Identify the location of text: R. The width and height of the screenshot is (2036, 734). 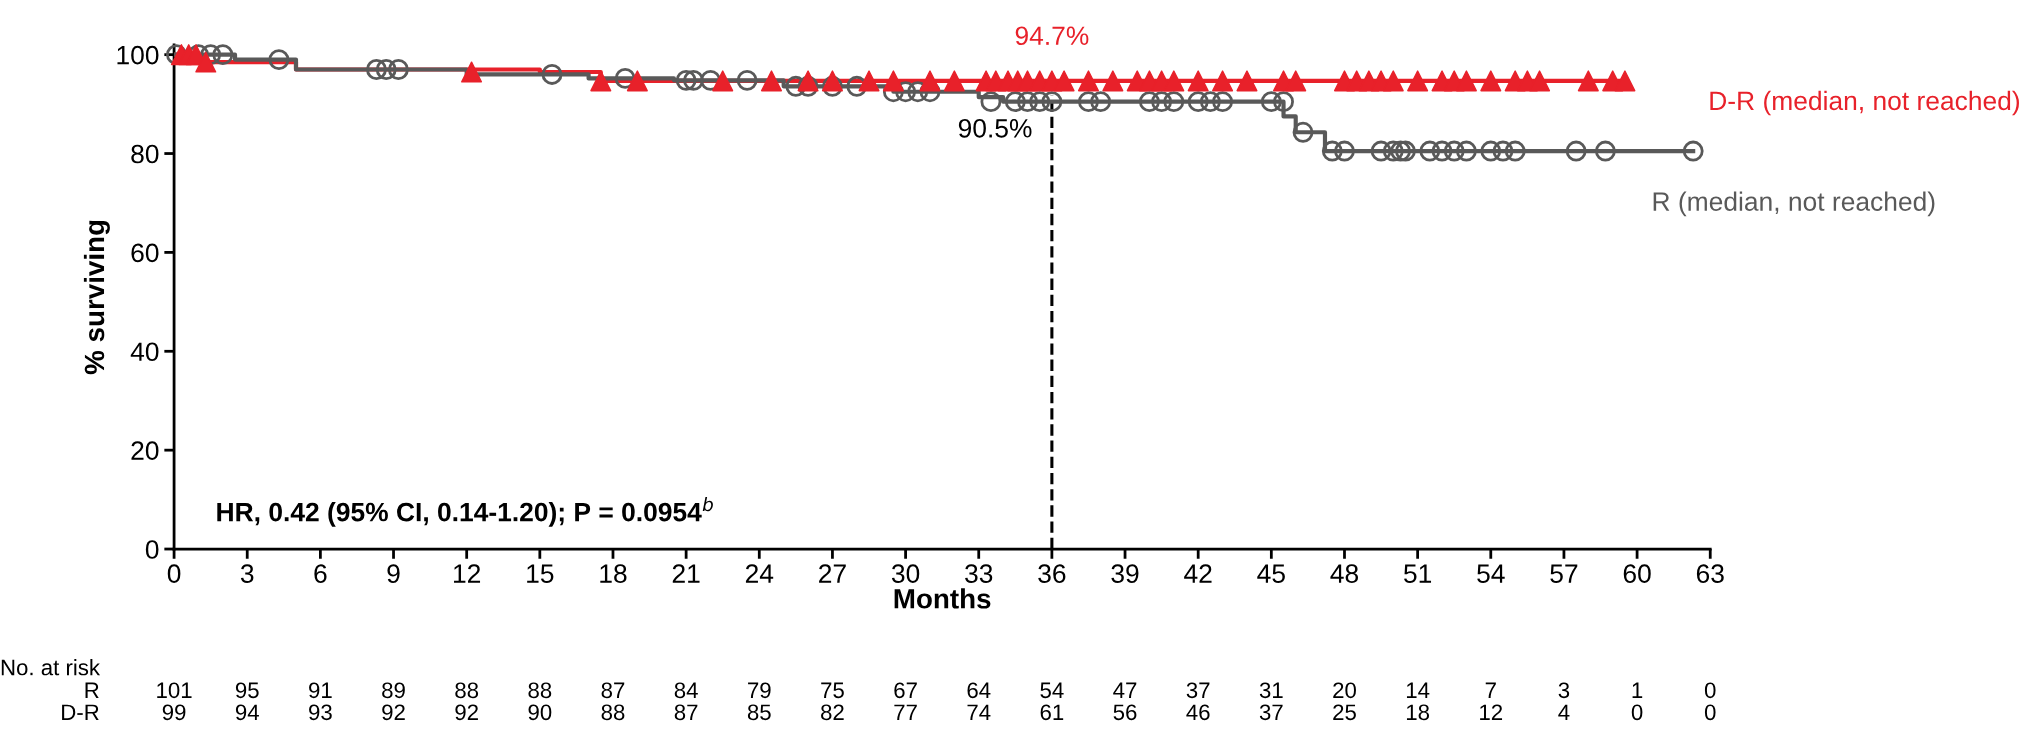
(92, 690).